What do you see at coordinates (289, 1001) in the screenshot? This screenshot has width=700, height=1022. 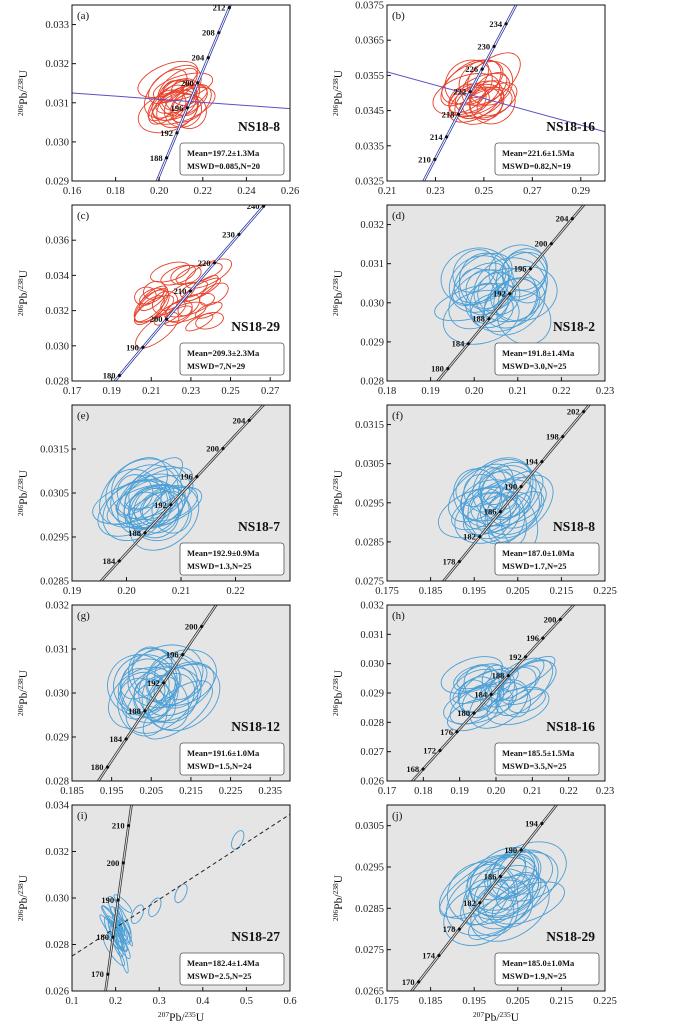 I see `x-tick-label: 0.6` at bounding box center [289, 1001].